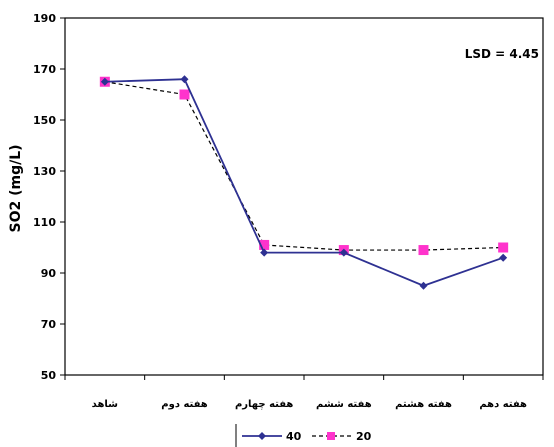 This screenshot has width=554, height=447. I want to click on y-tick-label: 190, so click(44, 18).